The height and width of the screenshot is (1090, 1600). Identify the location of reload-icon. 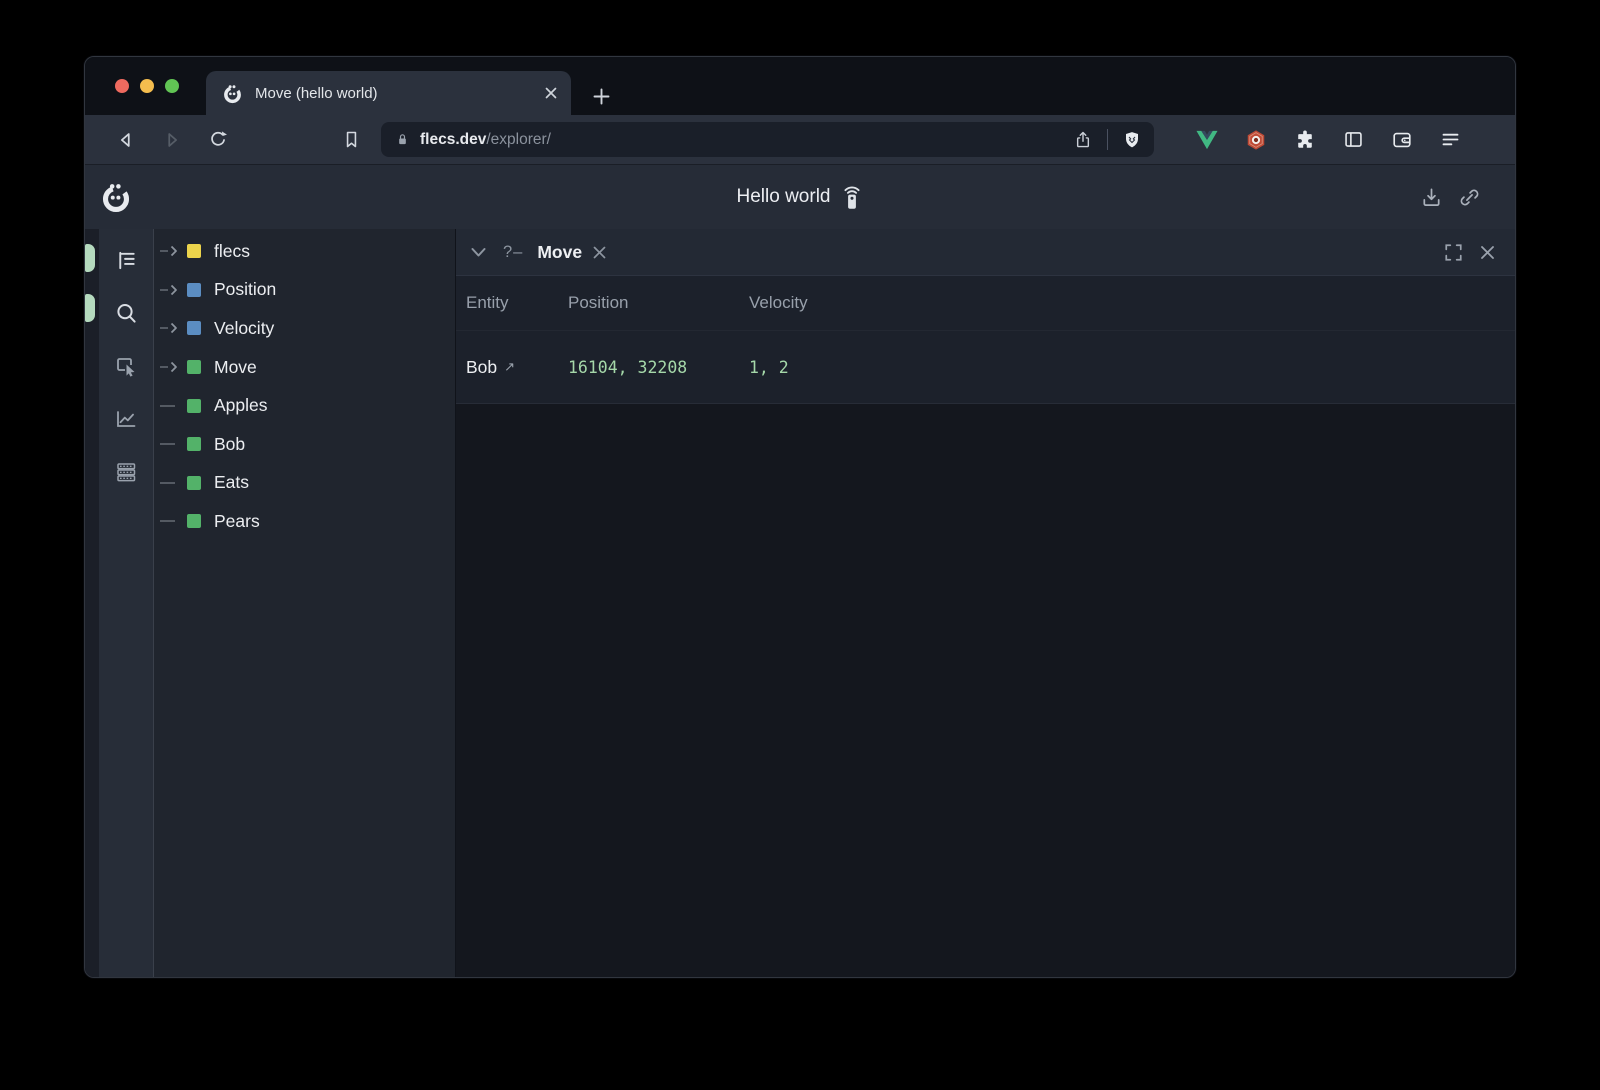
(218, 140).